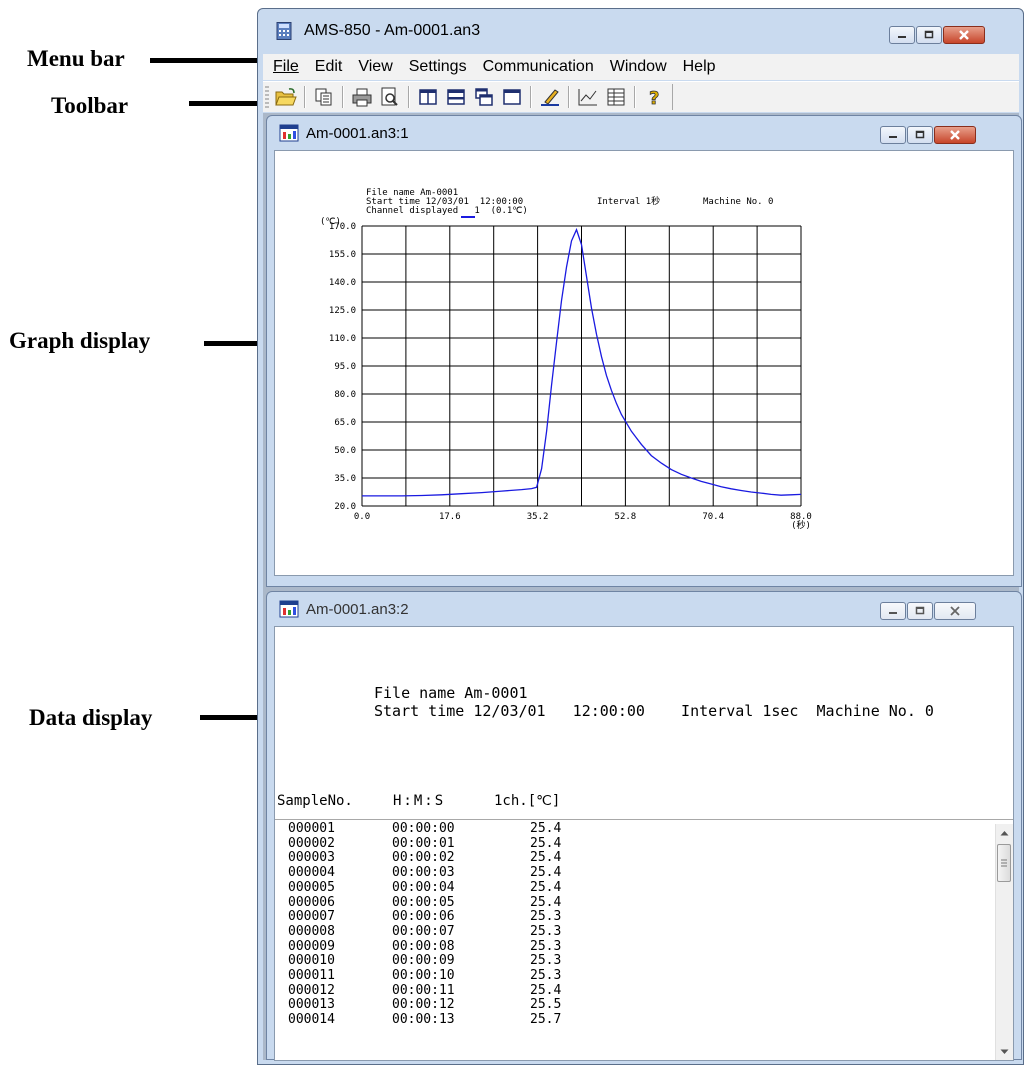  Describe the element at coordinates (654, 97) in the screenshot. I see `help-icon: ?` at that location.